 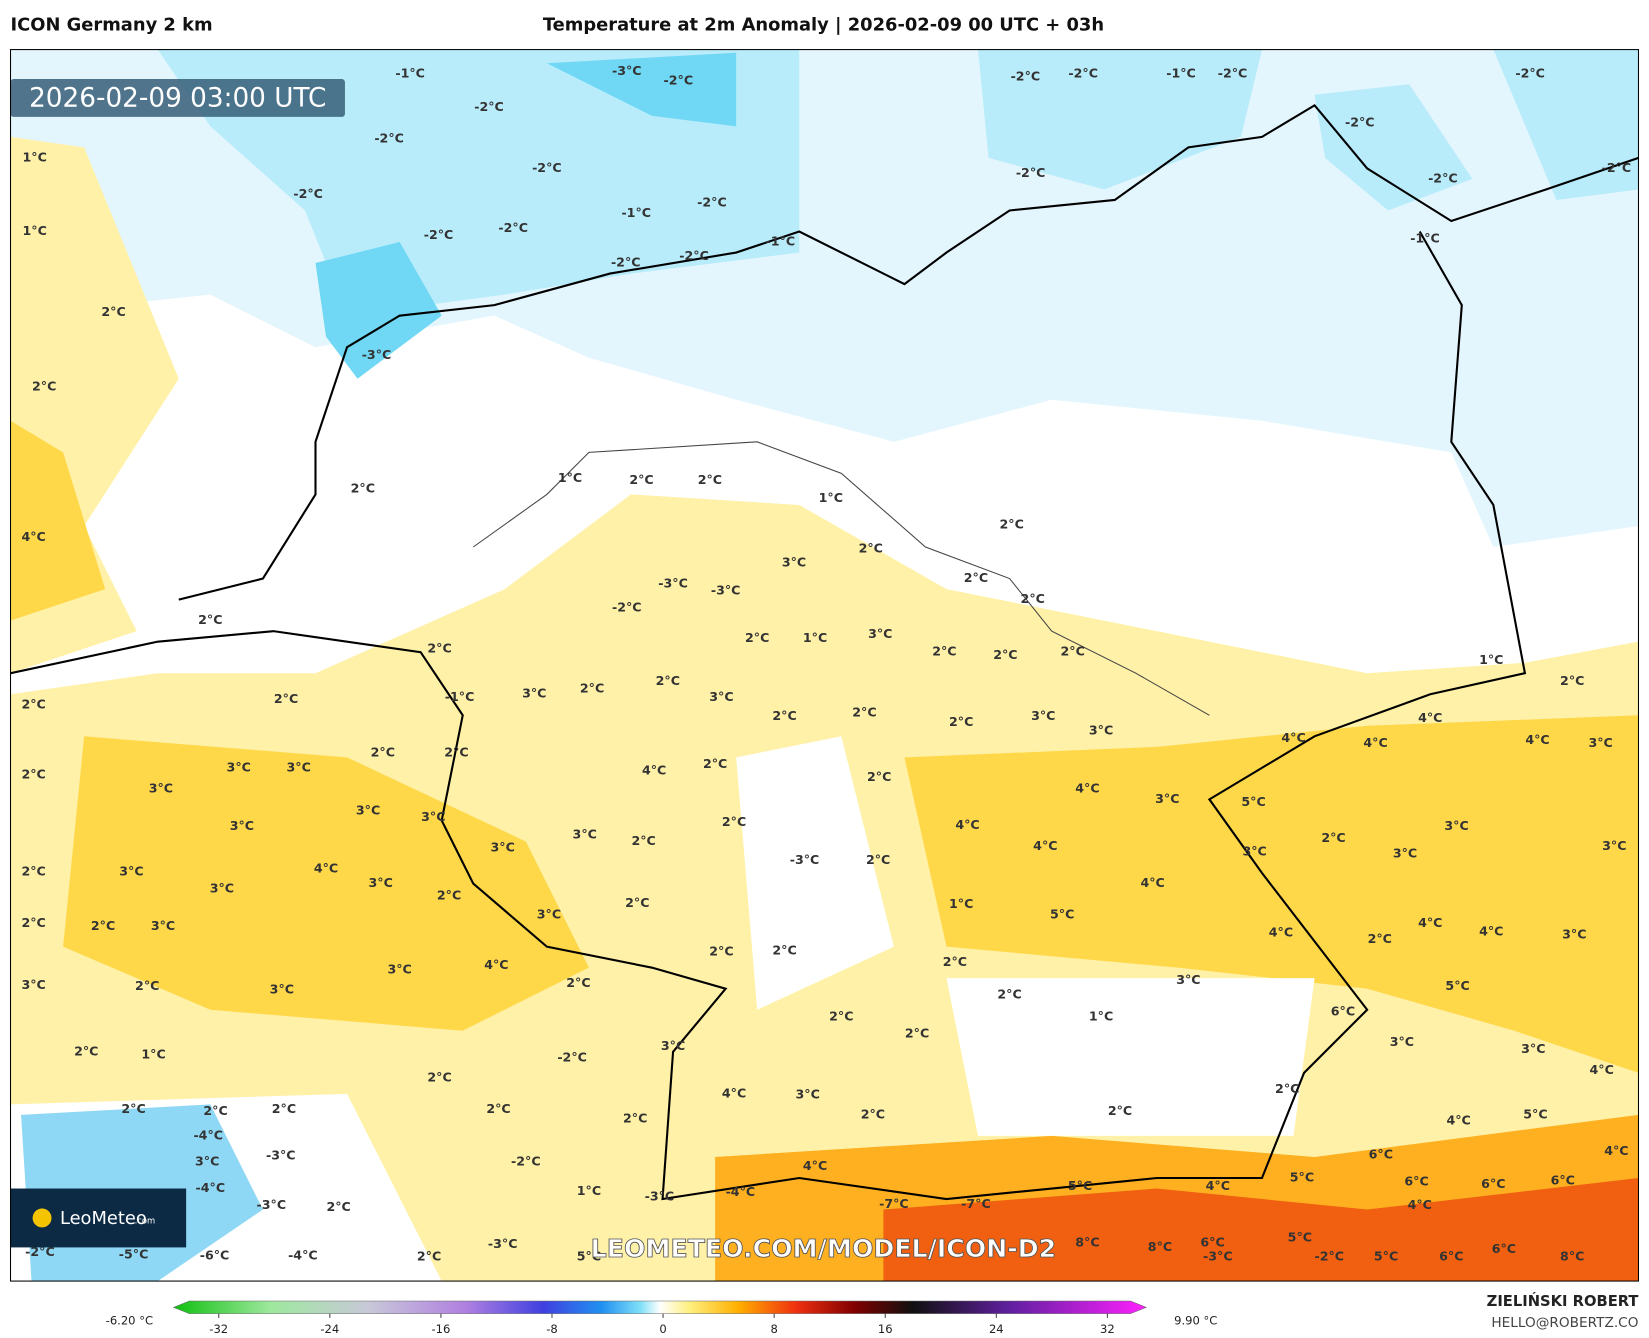 What do you see at coordinates (42, 1218) in the screenshot?
I see `logo-sun` at bounding box center [42, 1218].